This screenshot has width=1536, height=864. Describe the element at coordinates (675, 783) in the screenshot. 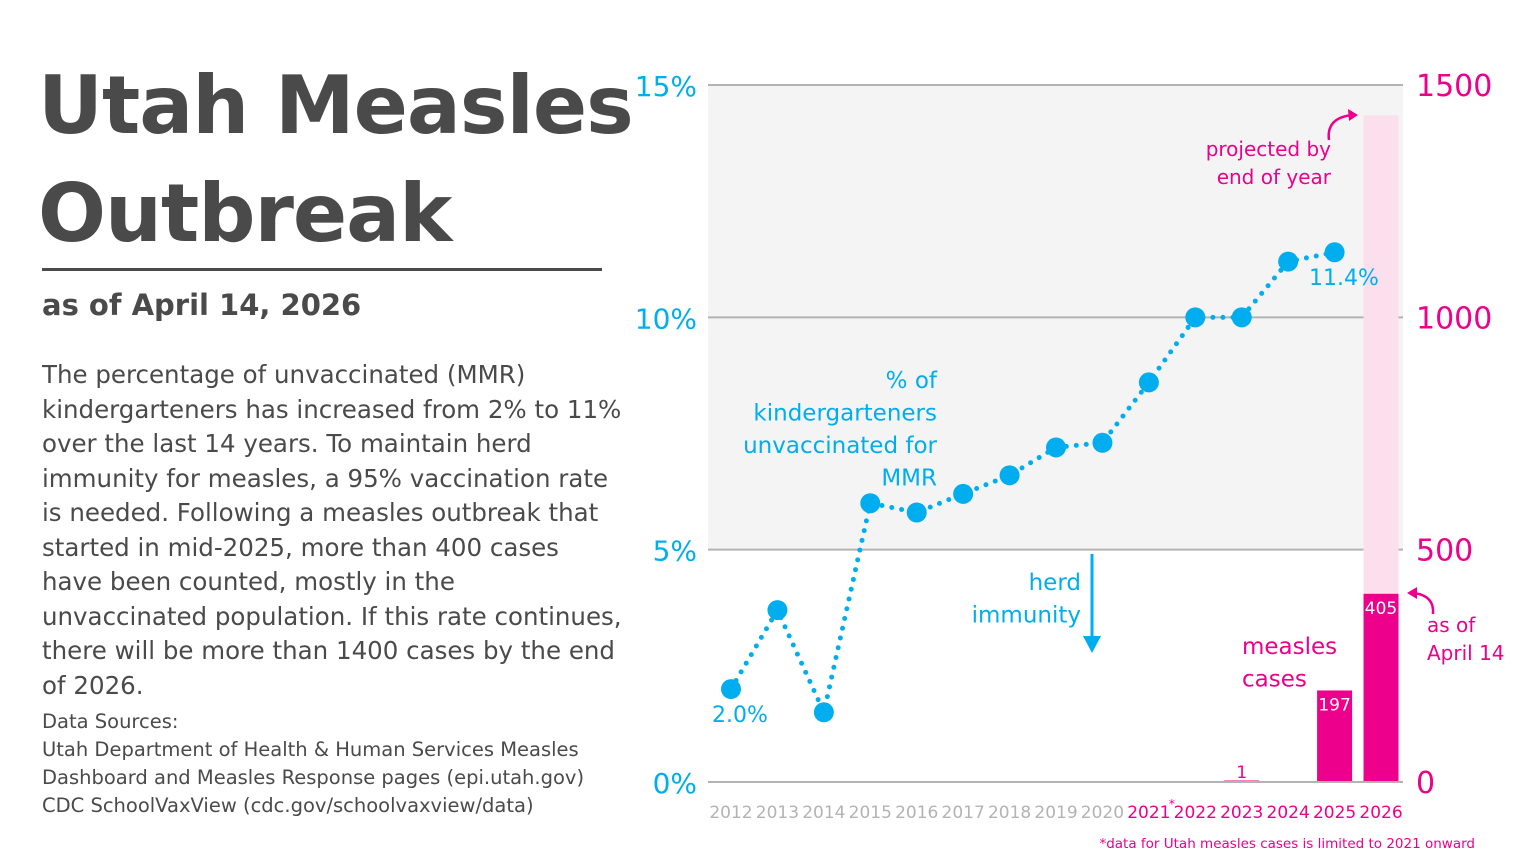

I see `left-axis-tick: 0%` at that location.